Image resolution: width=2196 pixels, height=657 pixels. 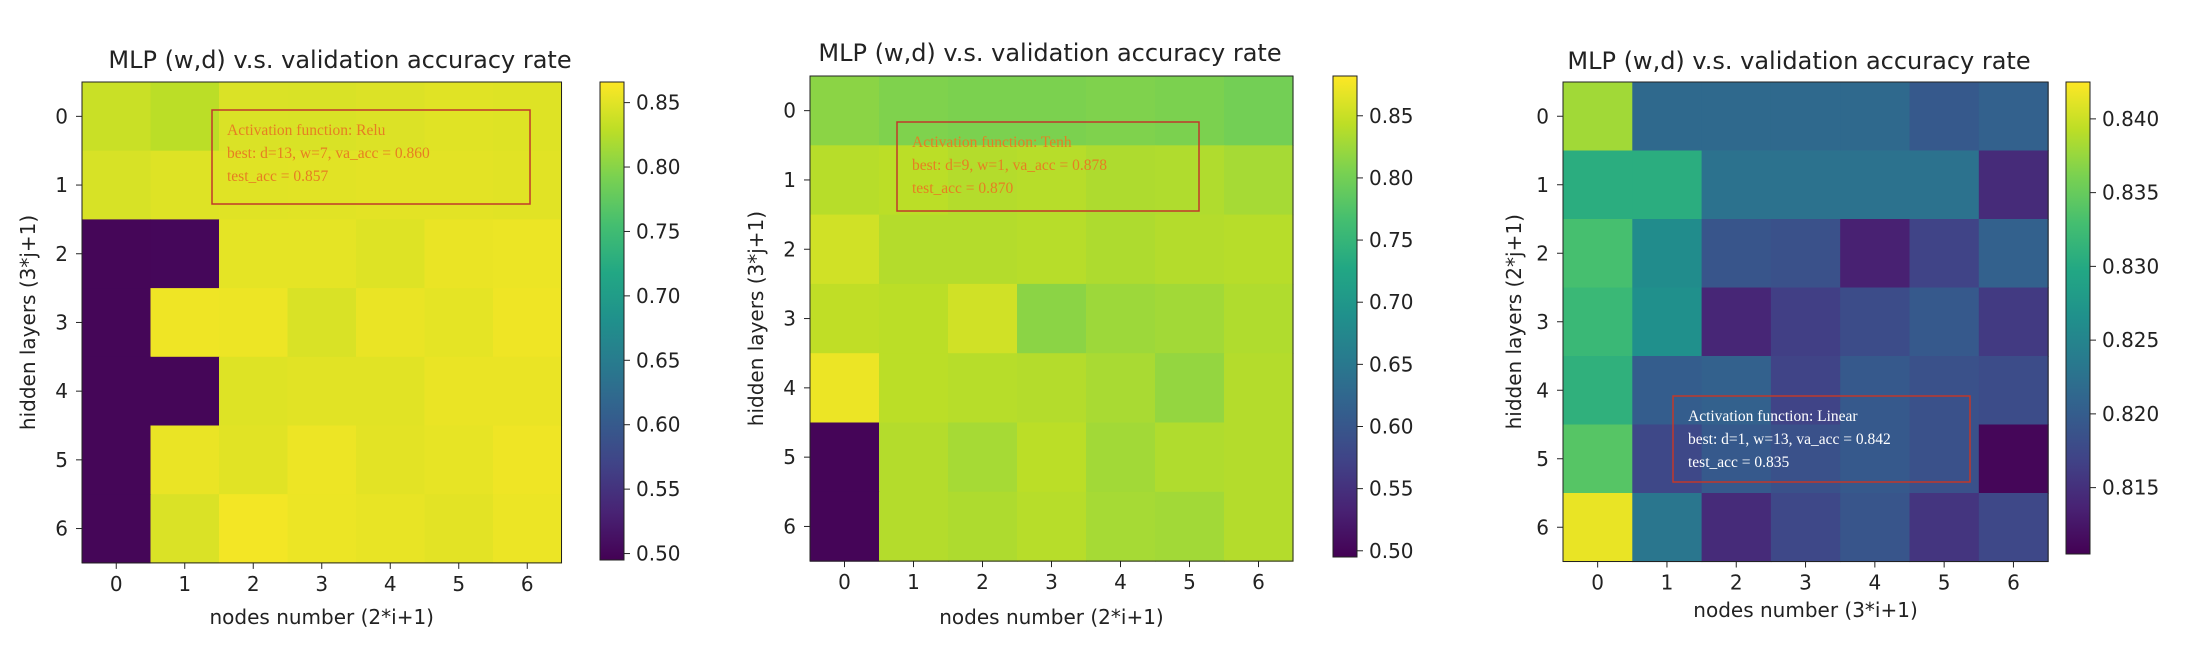 What do you see at coordinates (1259, 249) in the screenshot?
I see `heatmap-cell-r2-c6` at bounding box center [1259, 249].